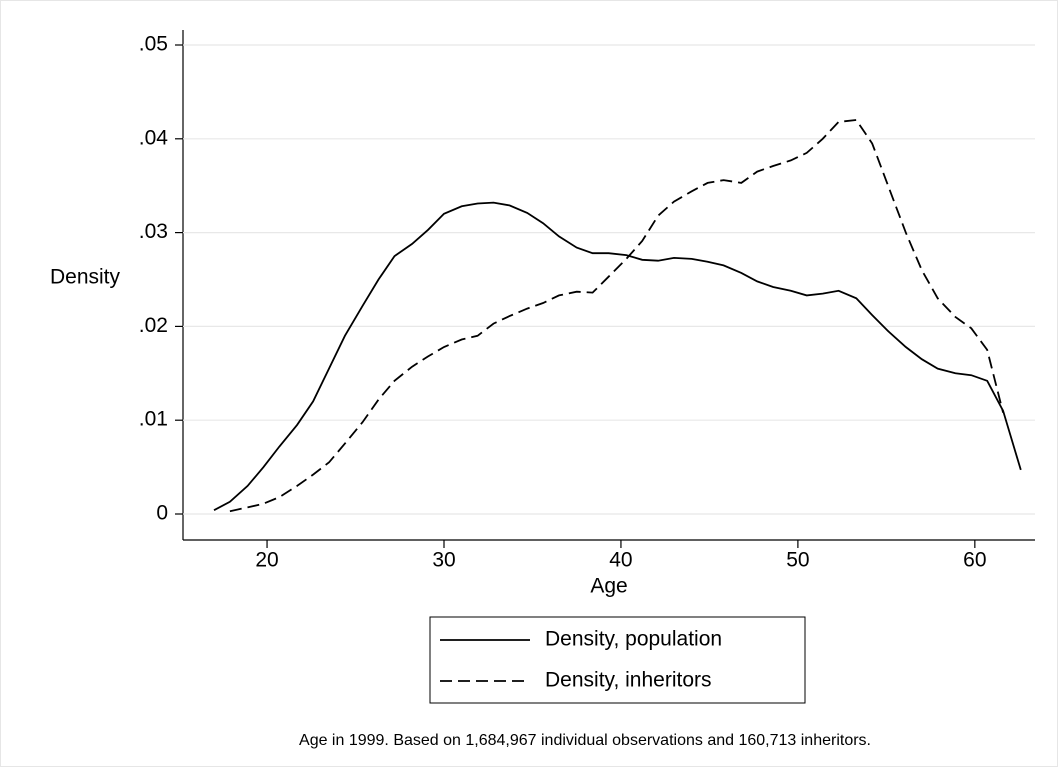 The height and width of the screenshot is (767, 1058). What do you see at coordinates (608, 586) in the screenshot?
I see `x-axis-label: Age` at bounding box center [608, 586].